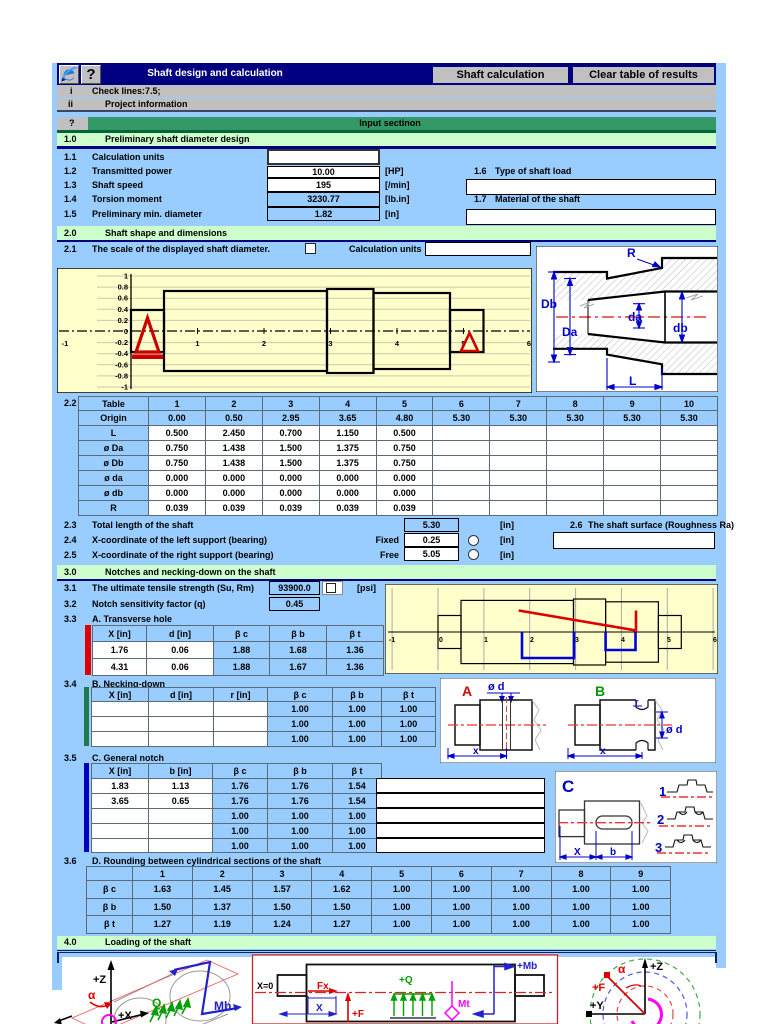 The height and width of the screenshot is (1024, 768). What do you see at coordinates (637, 702) in the screenshot?
I see `svg-text: r` at bounding box center [637, 702].